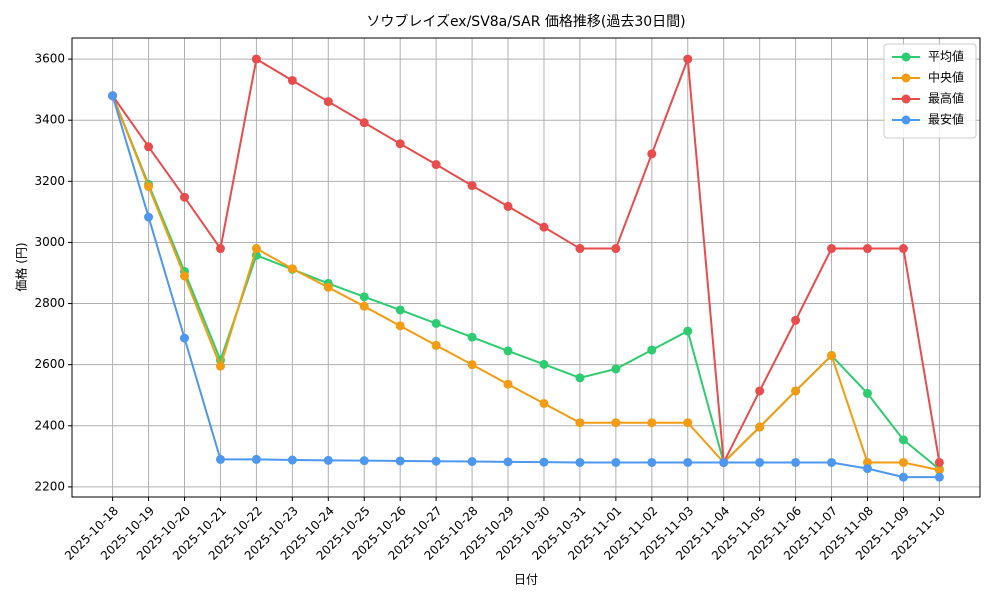 Image resolution: width=1000 pixels, height=600 pixels. Describe the element at coordinates (946, 56) in the screenshot. I see `legend-label: 平均値` at that location.